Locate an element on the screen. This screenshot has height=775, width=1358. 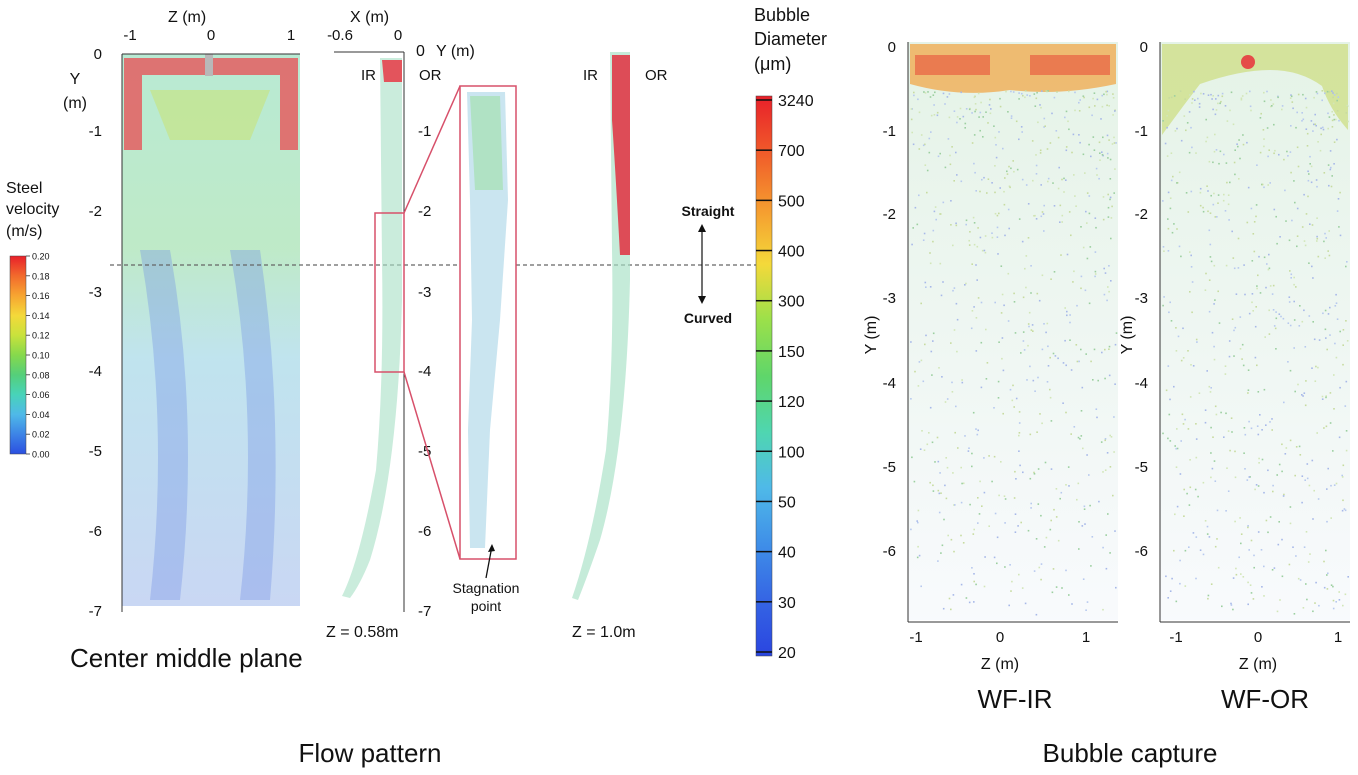
zoom-inset-panel: Stagnation point is located at coordinates (461, 349).